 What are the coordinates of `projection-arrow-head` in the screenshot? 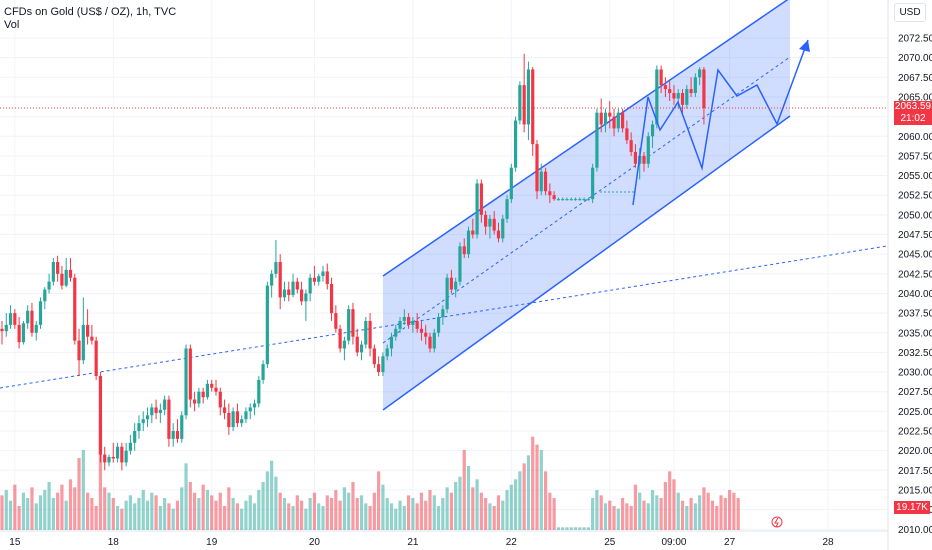 It's located at (804, 46).